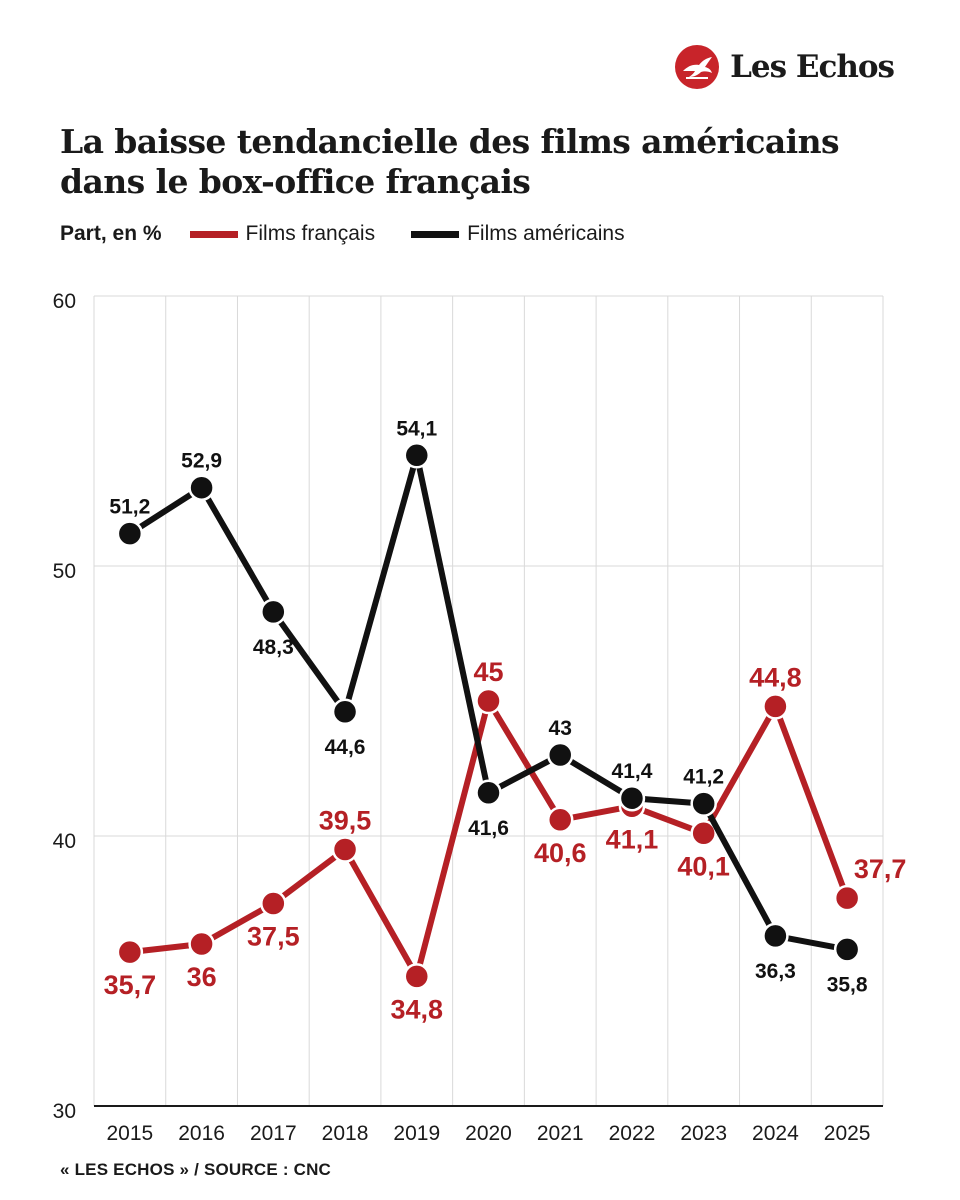 This screenshot has height=1200, width=960. I want to click on x-tick-label: 2020, so click(488, 1133).